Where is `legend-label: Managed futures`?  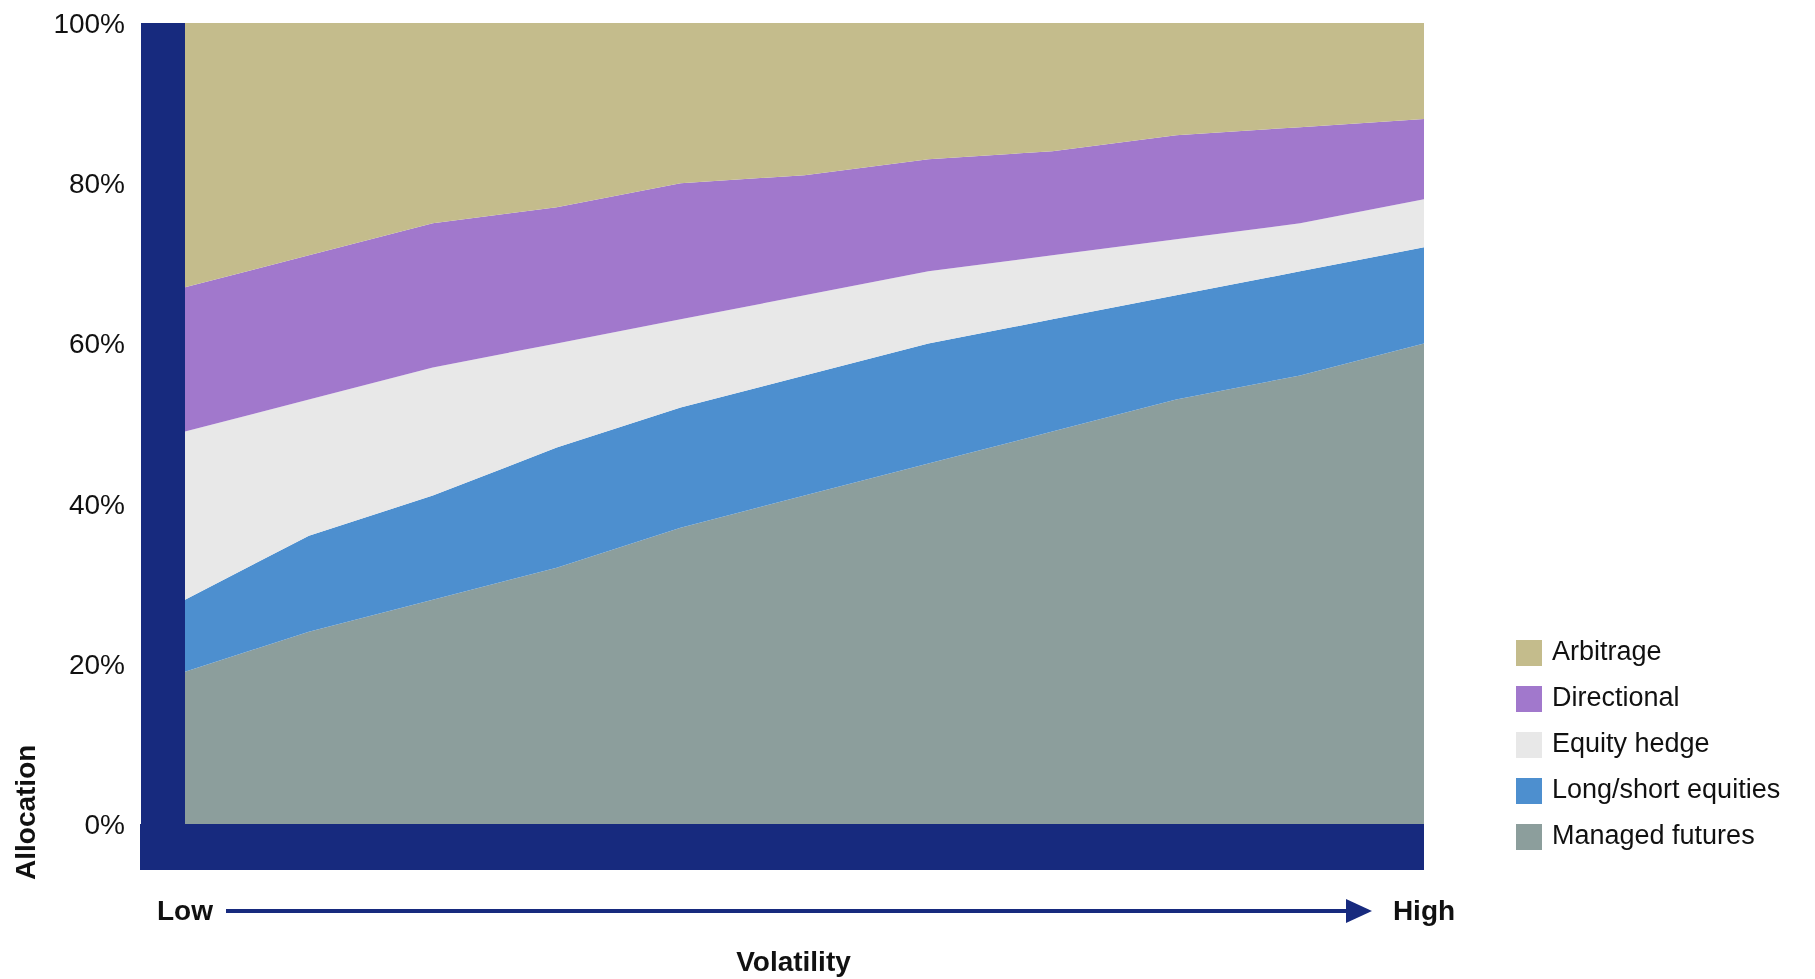 legend-label: Managed futures is located at coordinates (1654, 835).